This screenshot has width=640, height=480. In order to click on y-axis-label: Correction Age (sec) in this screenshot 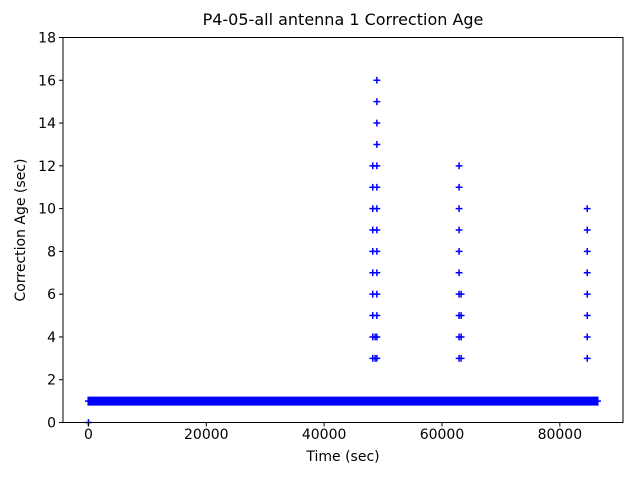, I will do `click(21, 230)`.